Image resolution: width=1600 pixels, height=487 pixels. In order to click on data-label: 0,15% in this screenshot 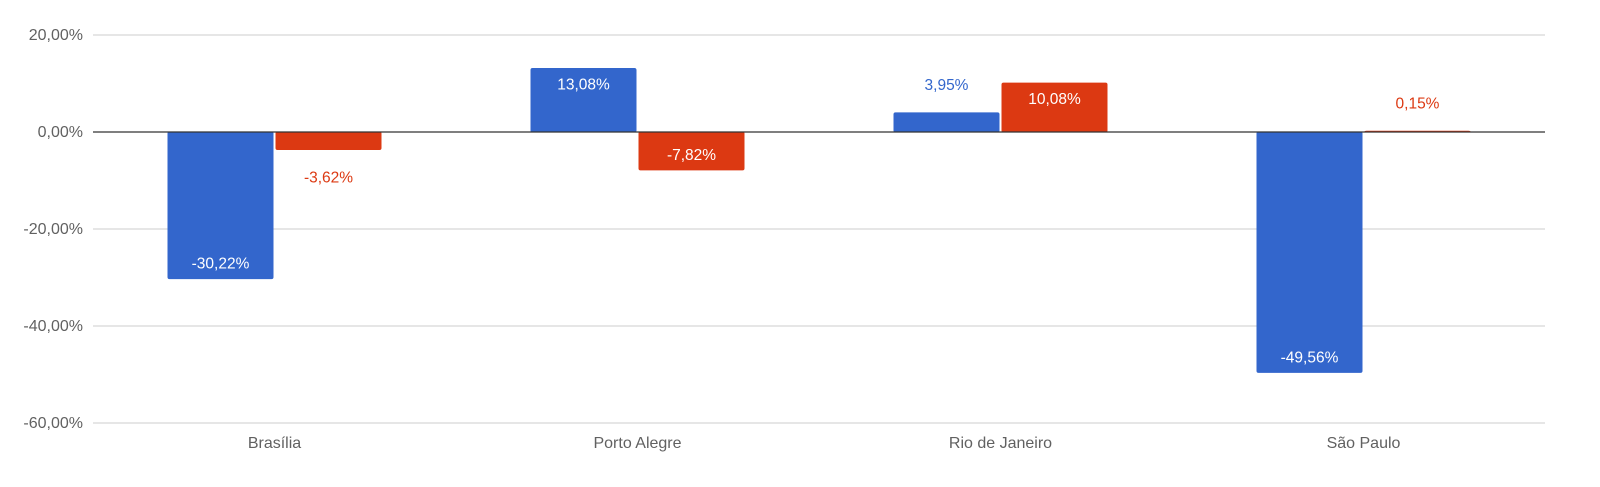, I will do `click(1418, 103)`.